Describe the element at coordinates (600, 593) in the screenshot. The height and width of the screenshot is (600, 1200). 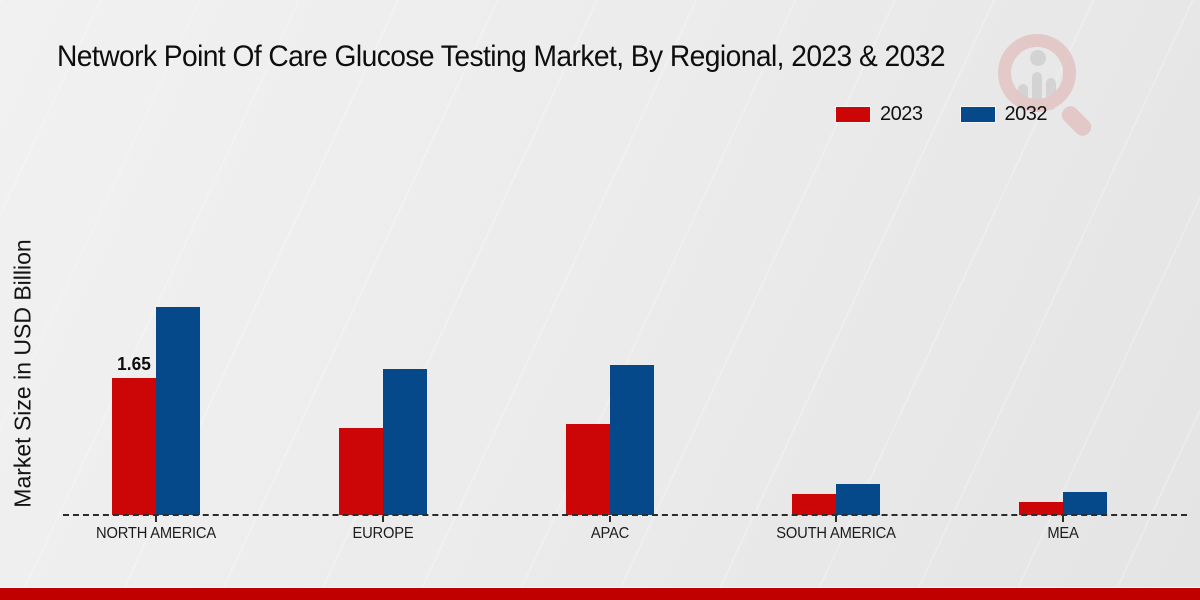
I see `footer-accent-band` at that location.